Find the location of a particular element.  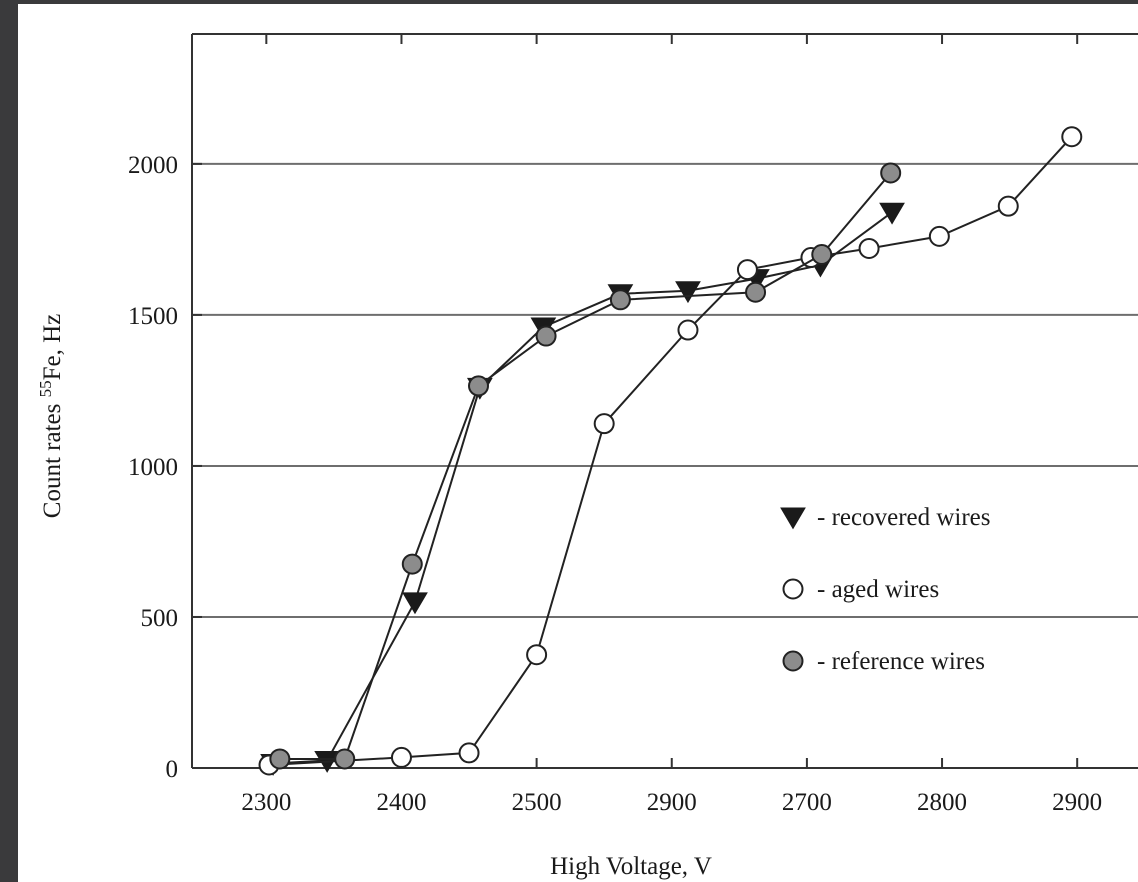

x-tick-label-6: 2900 is located at coordinates (1077, 802).